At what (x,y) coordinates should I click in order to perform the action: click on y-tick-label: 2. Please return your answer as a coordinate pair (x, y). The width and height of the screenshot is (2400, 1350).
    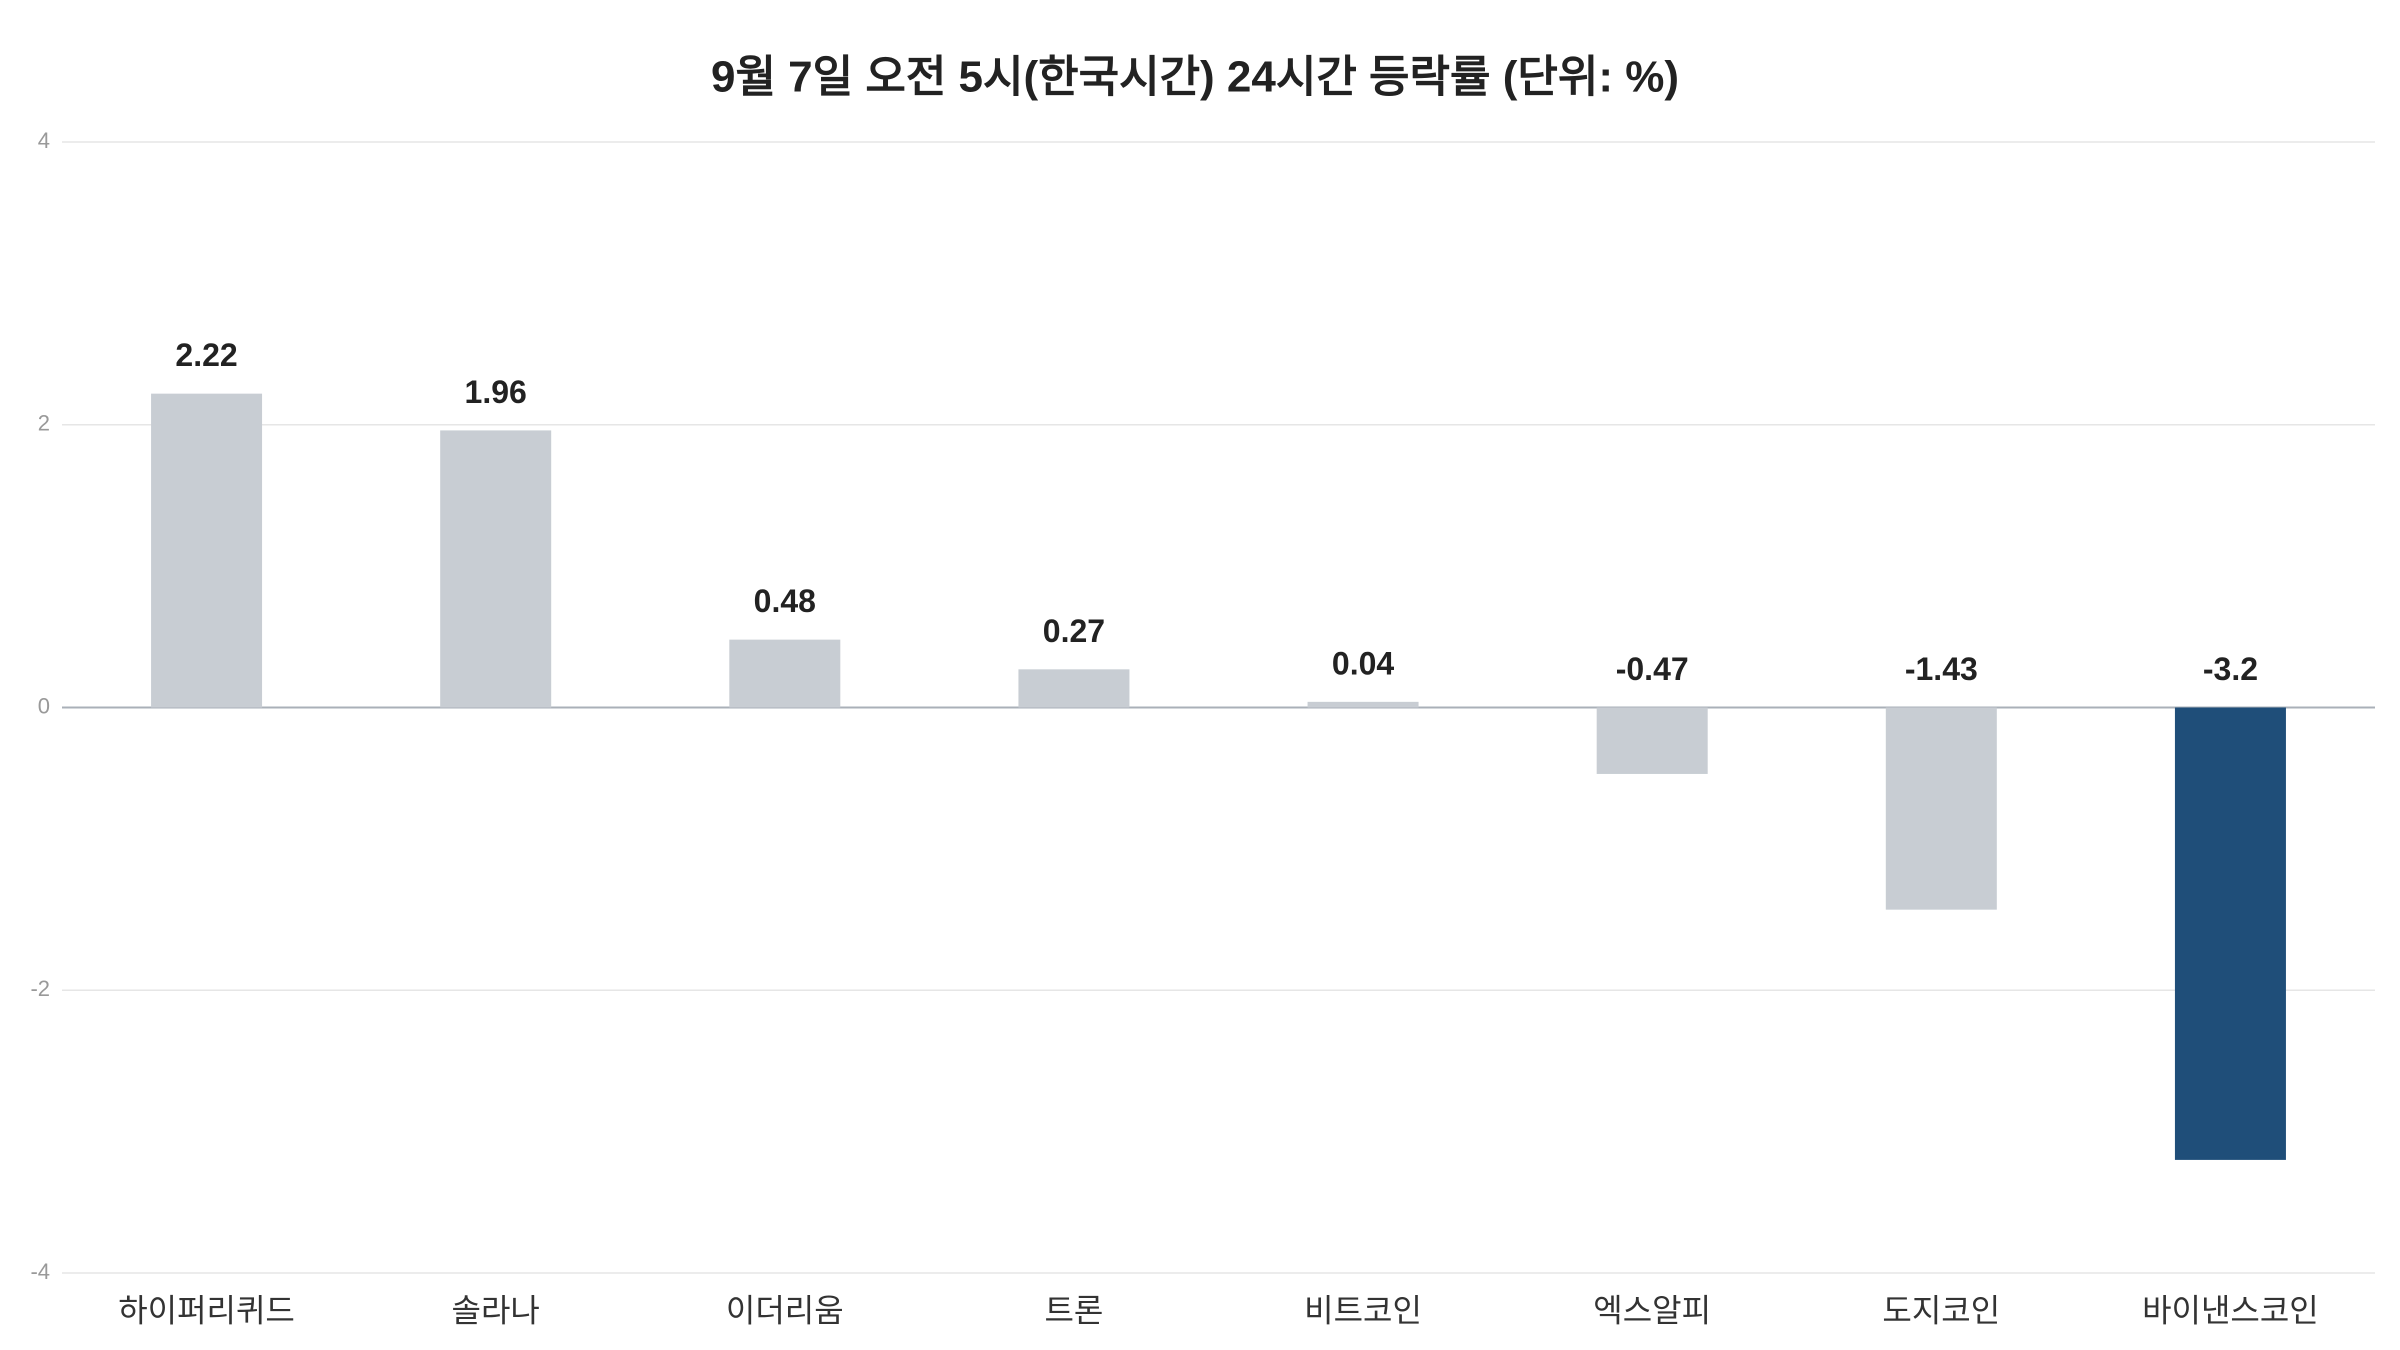
    Looking at the image, I should click on (44, 423).